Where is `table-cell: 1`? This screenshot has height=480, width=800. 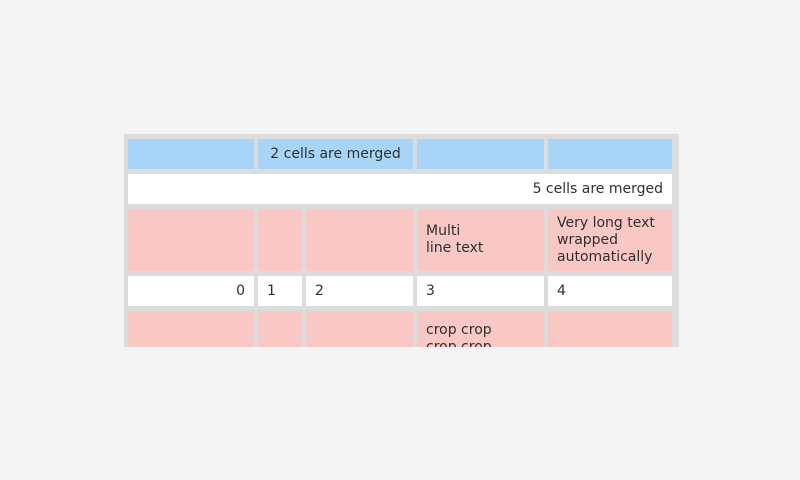
table-cell: 1 is located at coordinates (280, 291).